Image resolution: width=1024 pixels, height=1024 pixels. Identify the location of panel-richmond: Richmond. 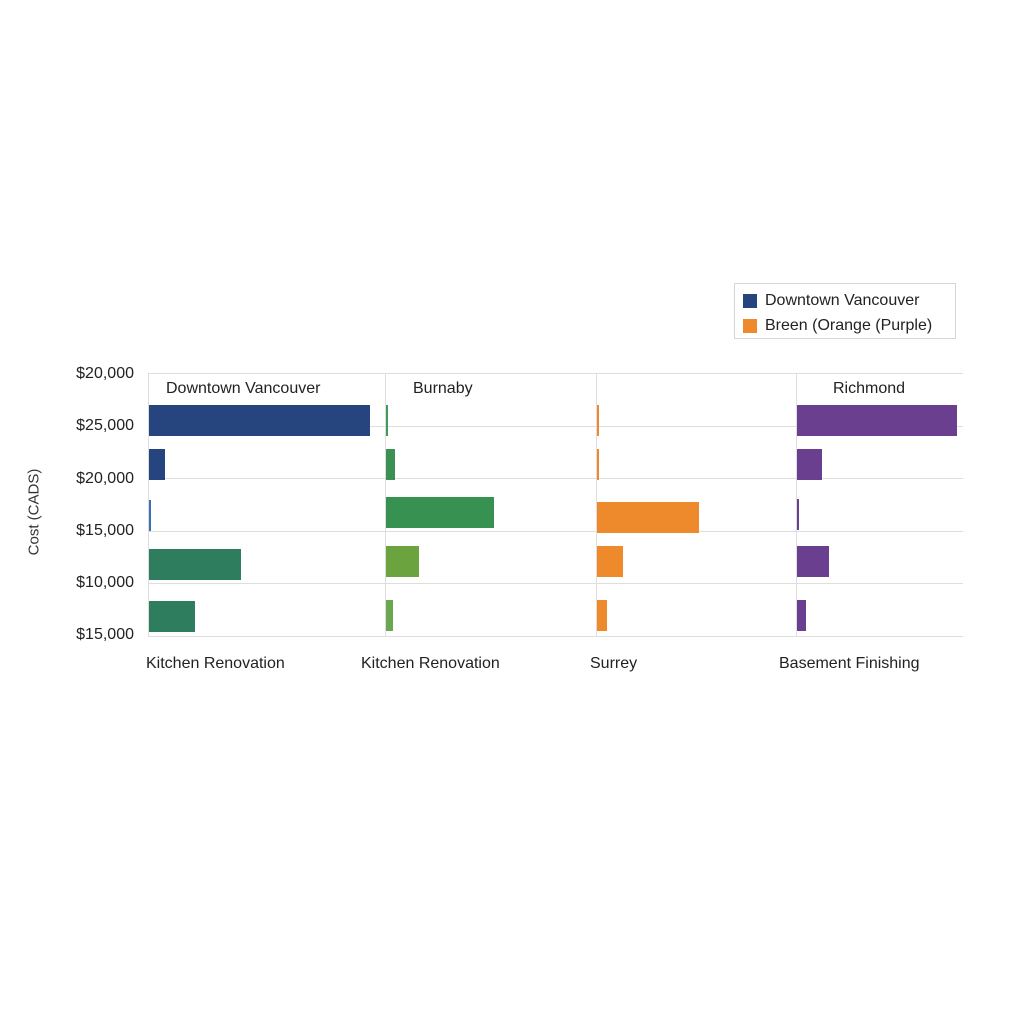
(880, 505).